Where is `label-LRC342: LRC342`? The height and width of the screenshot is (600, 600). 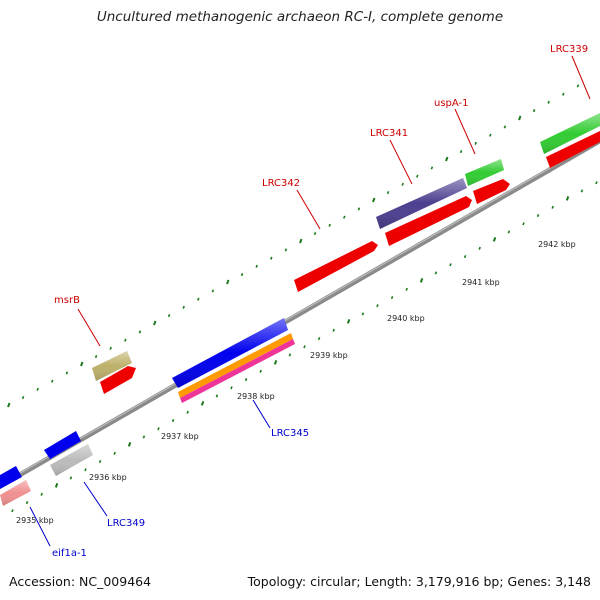
label-LRC342: LRC342 is located at coordinates (281, 183).